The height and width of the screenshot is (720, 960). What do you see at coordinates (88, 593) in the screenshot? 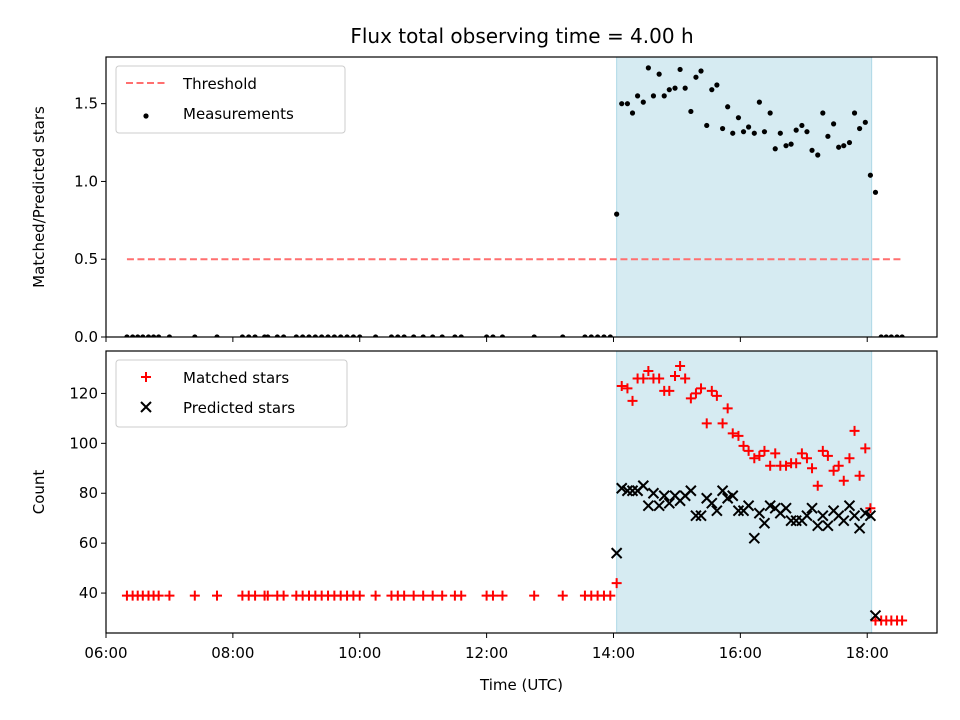
I see `y-tick-label: 40` at bounding box center [88, 593].